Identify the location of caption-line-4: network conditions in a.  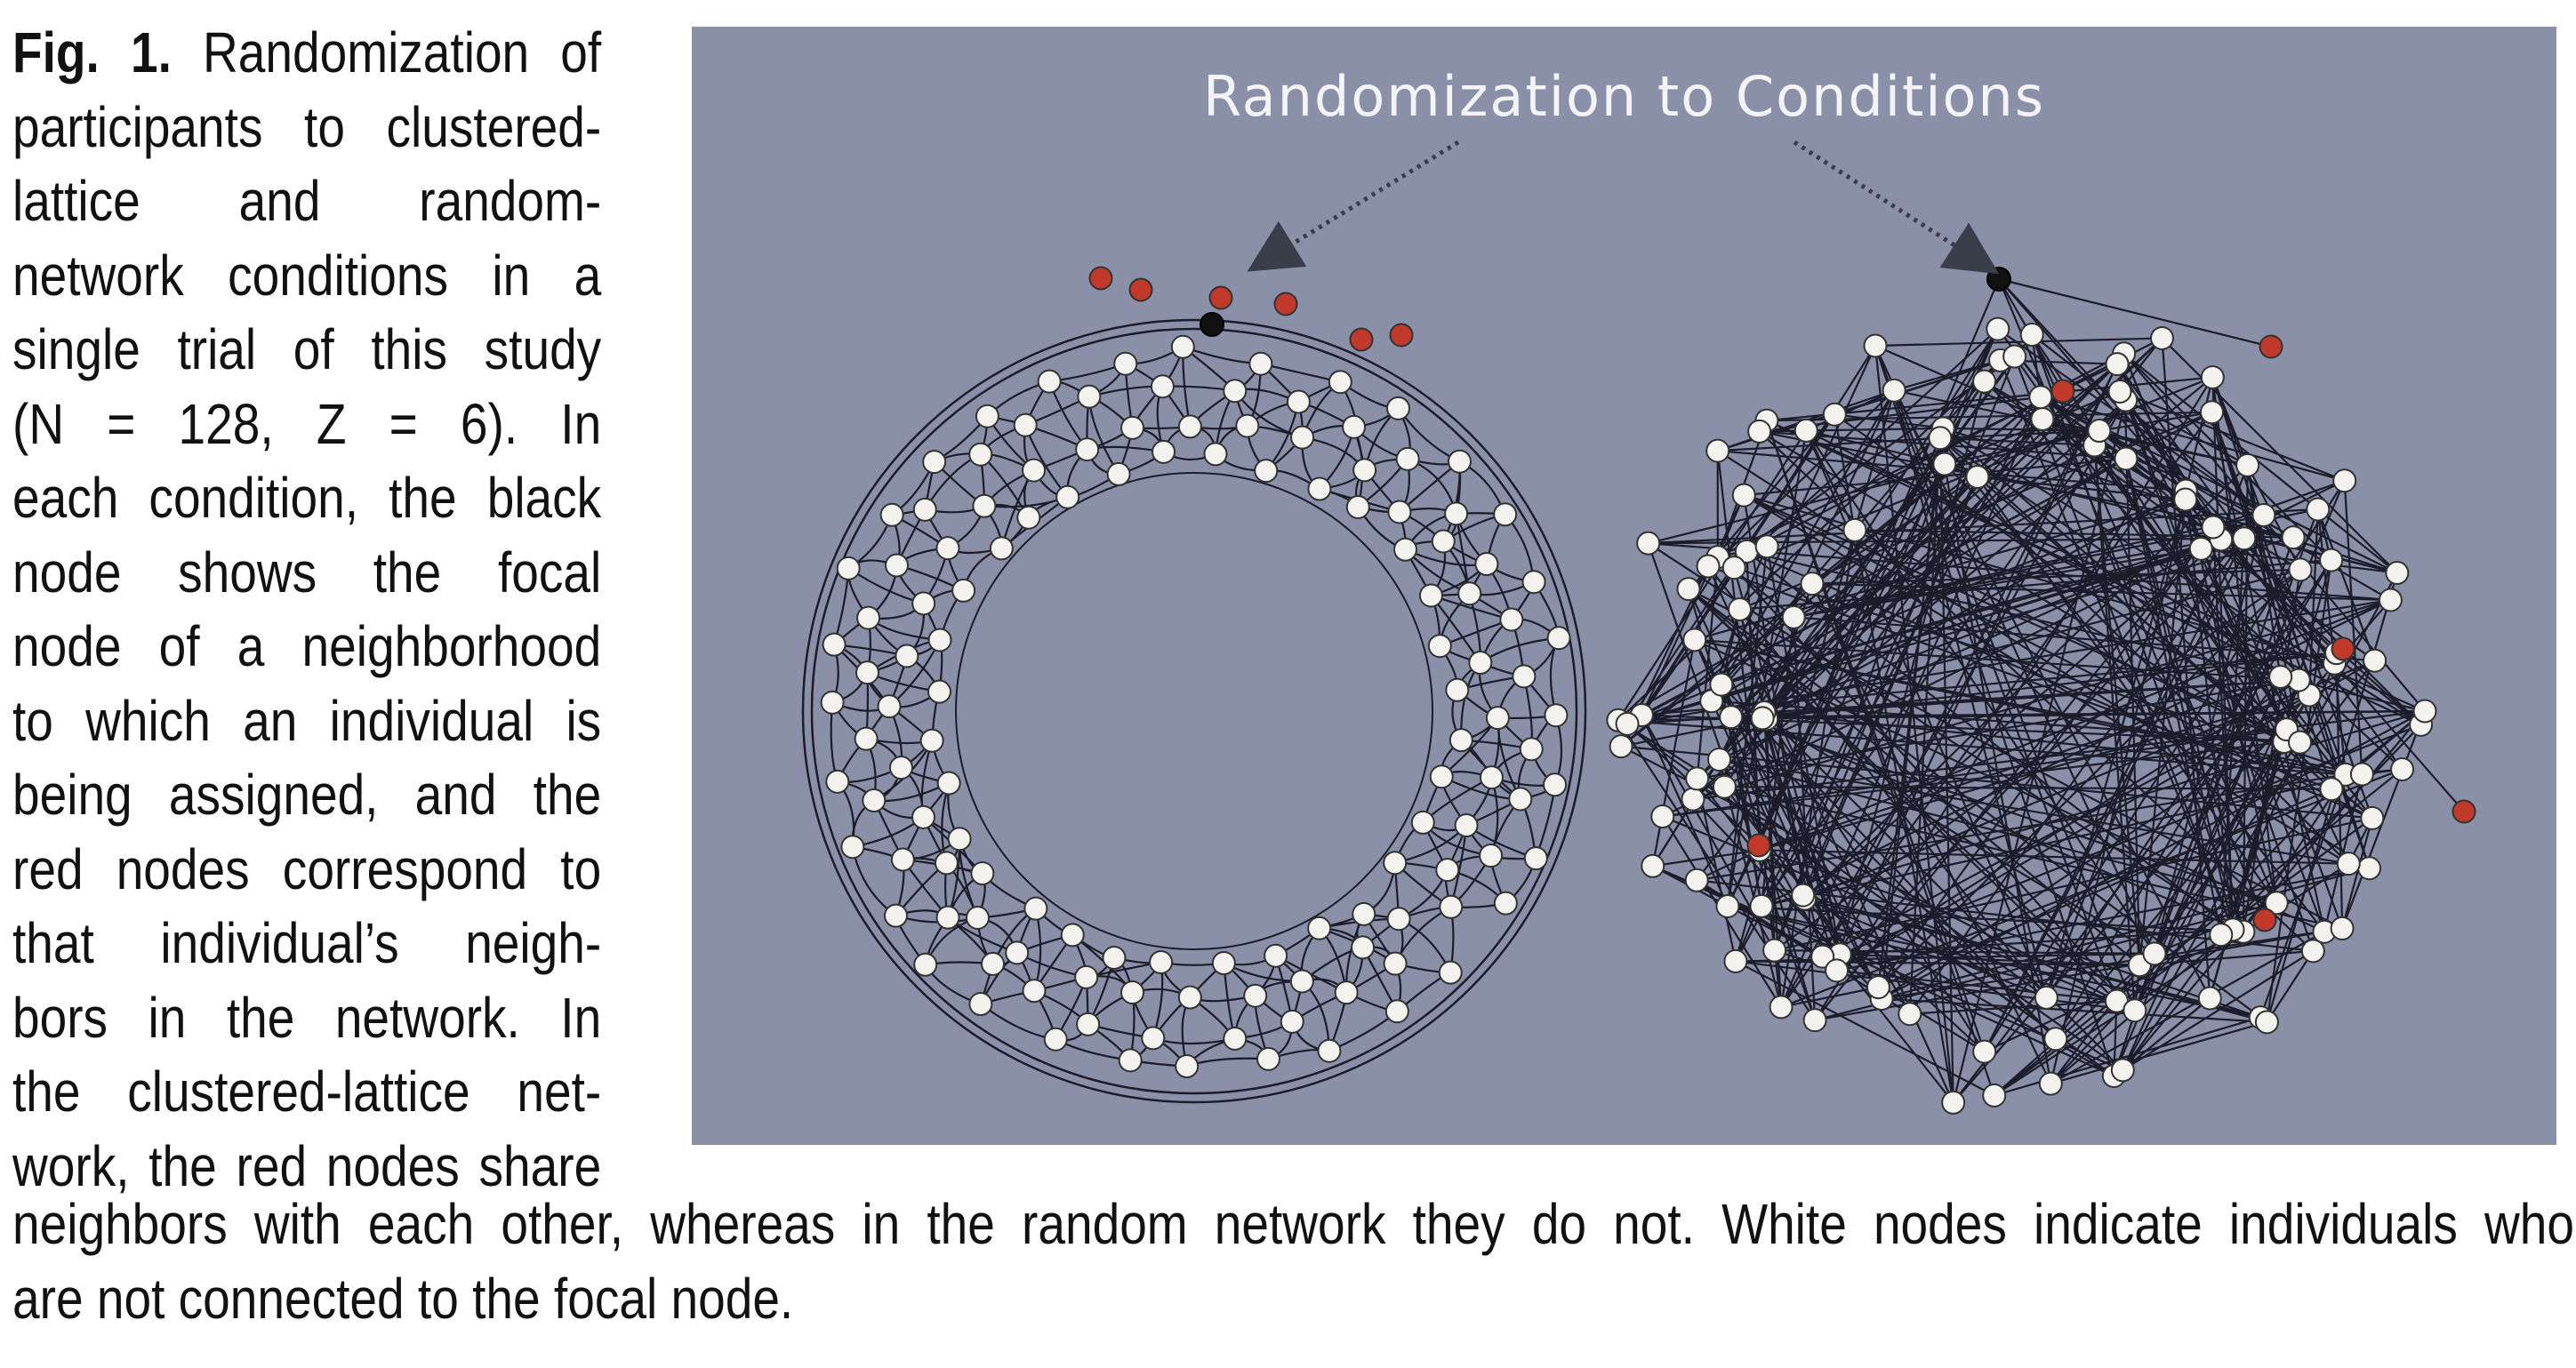
(307, 275).